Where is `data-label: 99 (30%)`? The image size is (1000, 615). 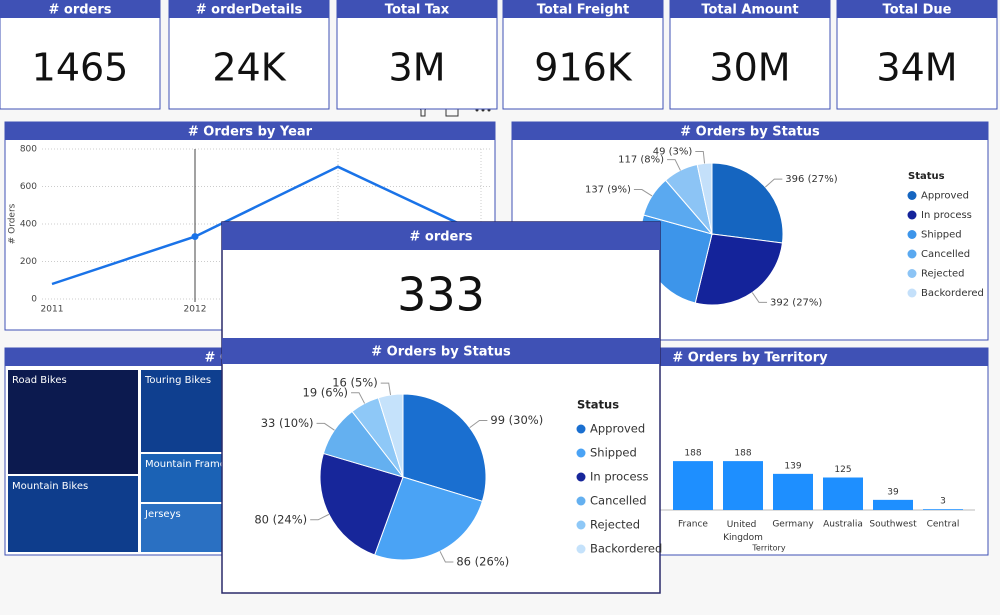 data-label: 99 (30%) is located at coordinates (516, 420).